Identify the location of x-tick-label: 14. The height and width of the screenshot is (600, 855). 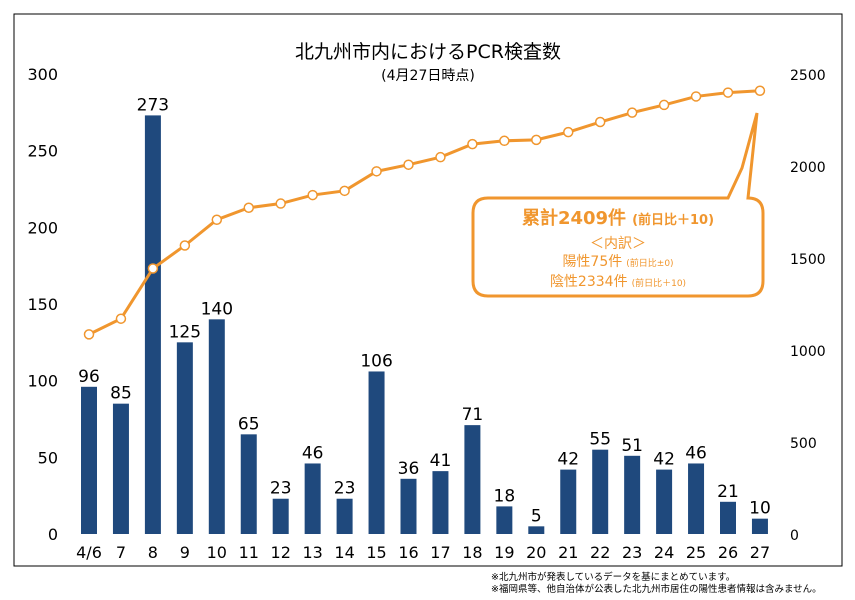
(344, 552).